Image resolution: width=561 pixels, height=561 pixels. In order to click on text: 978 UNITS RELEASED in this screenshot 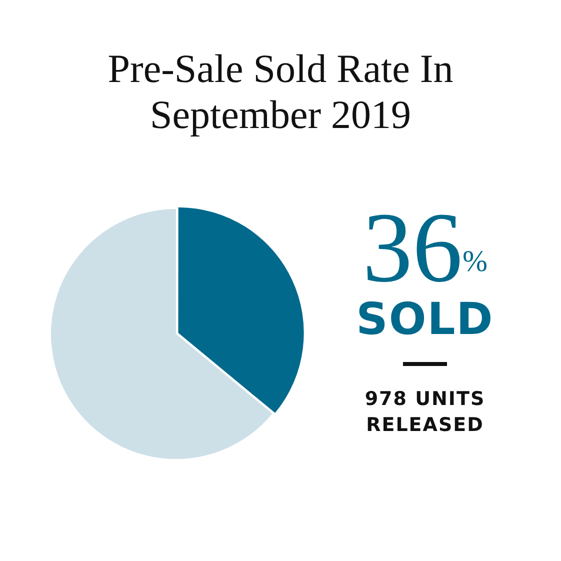, I will do `click(425, 412)`.